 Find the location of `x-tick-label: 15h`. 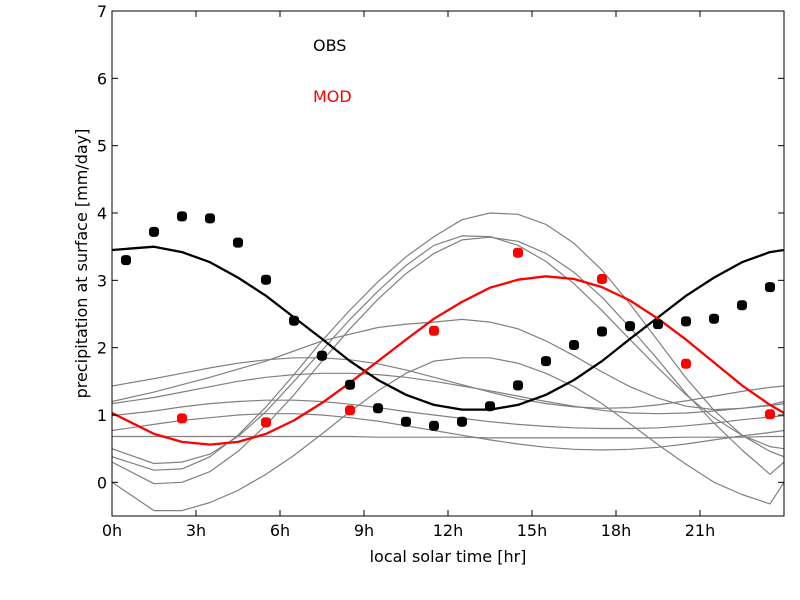

x-tick-label: 15h is located at coordinates (532, 530).